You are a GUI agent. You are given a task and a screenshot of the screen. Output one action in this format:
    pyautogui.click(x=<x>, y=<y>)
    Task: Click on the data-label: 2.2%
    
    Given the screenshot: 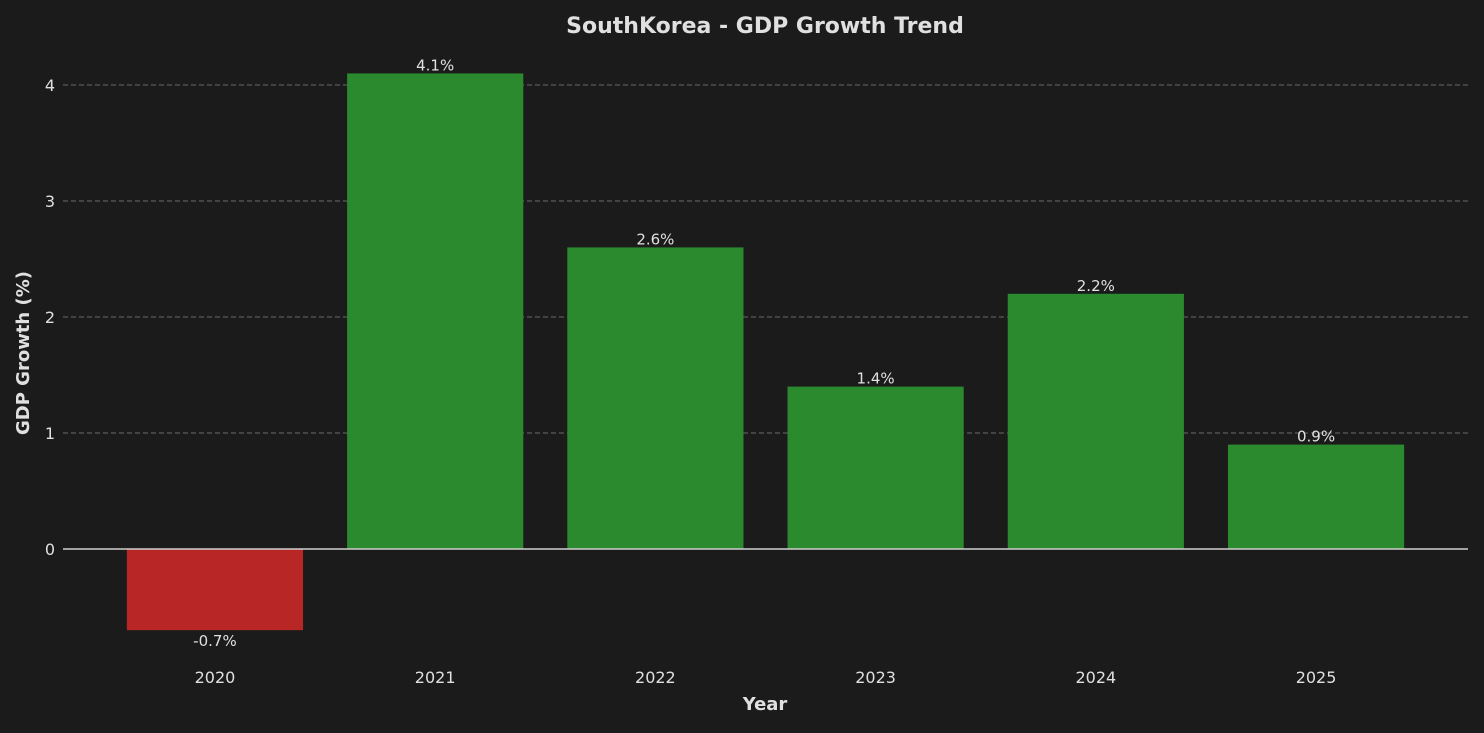 What is the action you would take?
    pyautogui.click(x=1096, y=286)
    